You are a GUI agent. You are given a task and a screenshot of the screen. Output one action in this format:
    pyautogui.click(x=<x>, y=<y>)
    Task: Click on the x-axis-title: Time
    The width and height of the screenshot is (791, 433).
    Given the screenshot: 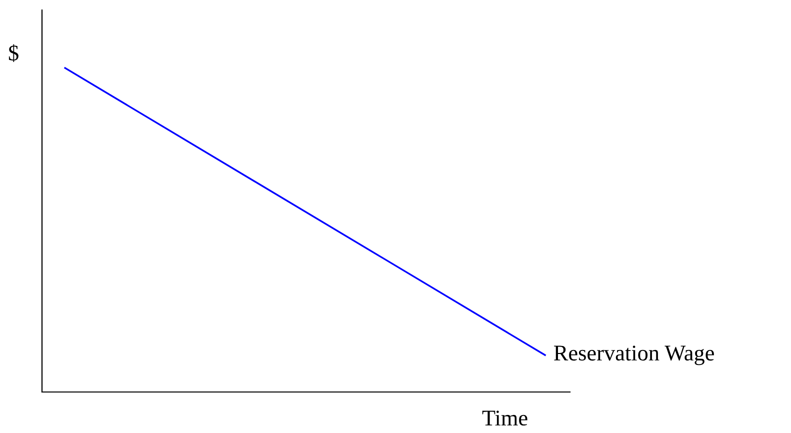 What is the action you would take?
    pyautogui.click(x=505, y=418)
    